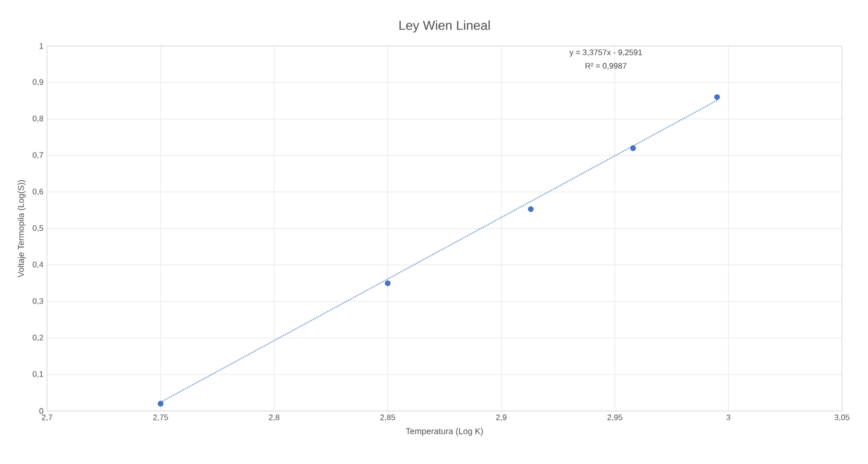  I want to click on y-axis-title: Voltaje Termopila (Log(S)), so click(22, 229).